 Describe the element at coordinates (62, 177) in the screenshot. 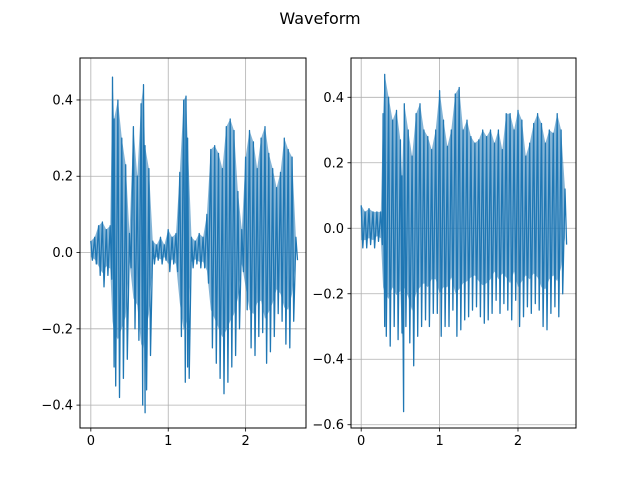

I see `left-ytick-label-3: 0.2` at that location.